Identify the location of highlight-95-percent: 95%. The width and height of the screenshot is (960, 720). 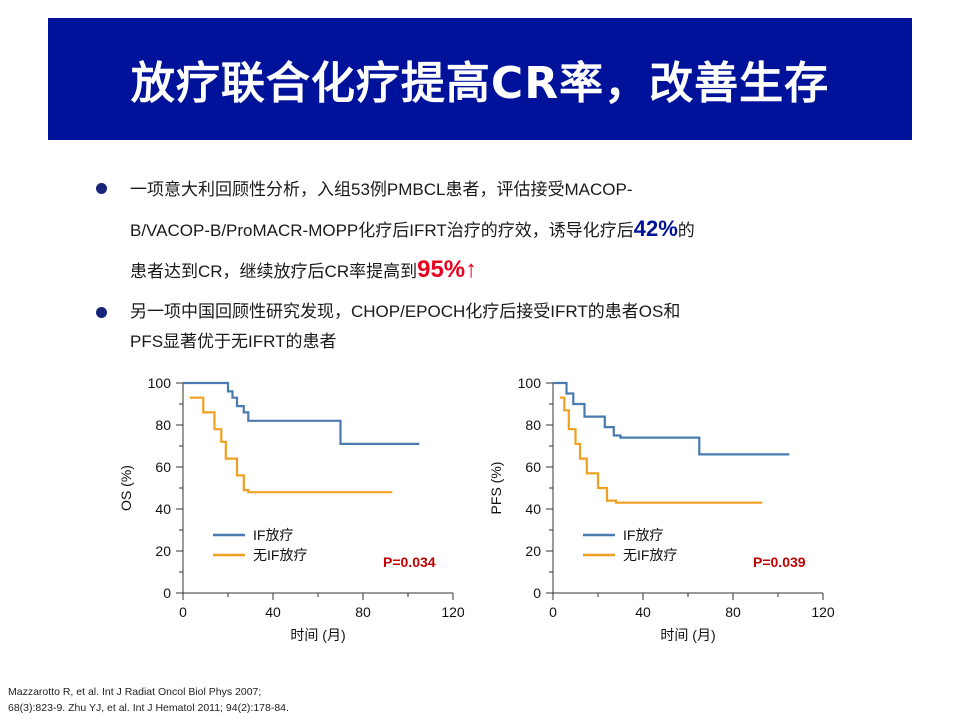
(441, 269).